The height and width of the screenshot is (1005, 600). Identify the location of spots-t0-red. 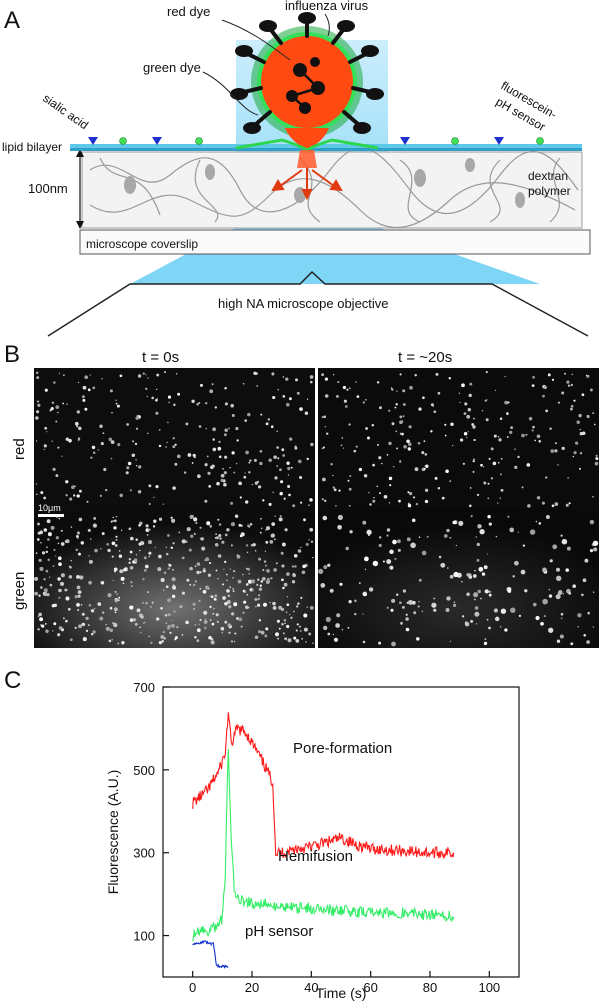
(174, 439).